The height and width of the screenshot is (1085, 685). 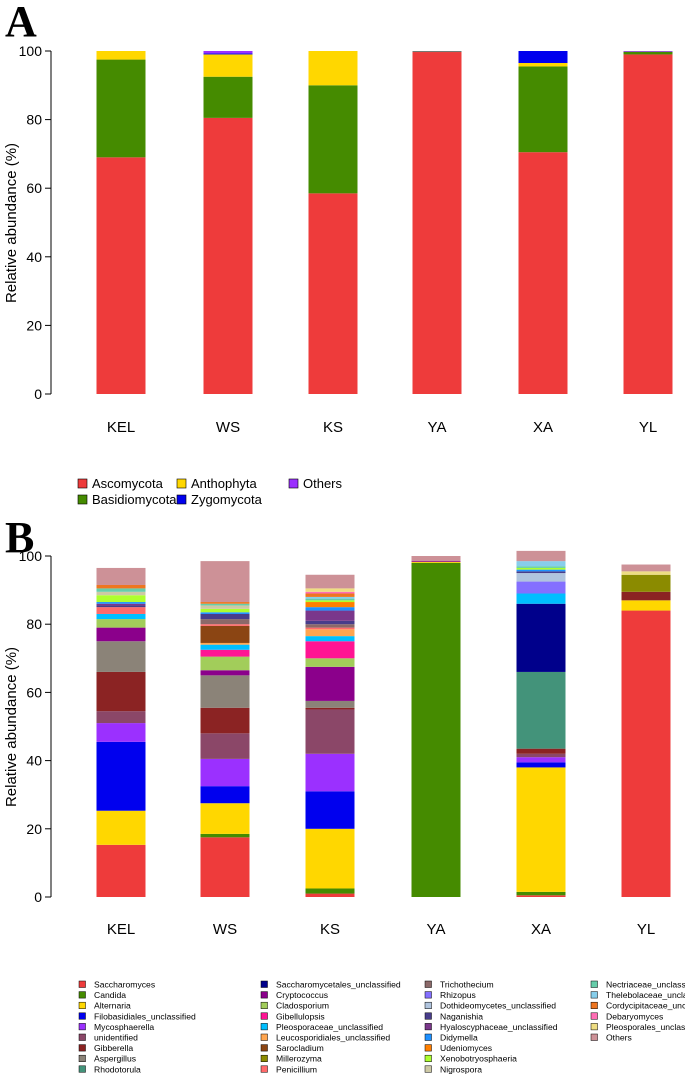 I want to click on bar-segment-ya-others, so click(x=436, y=558).